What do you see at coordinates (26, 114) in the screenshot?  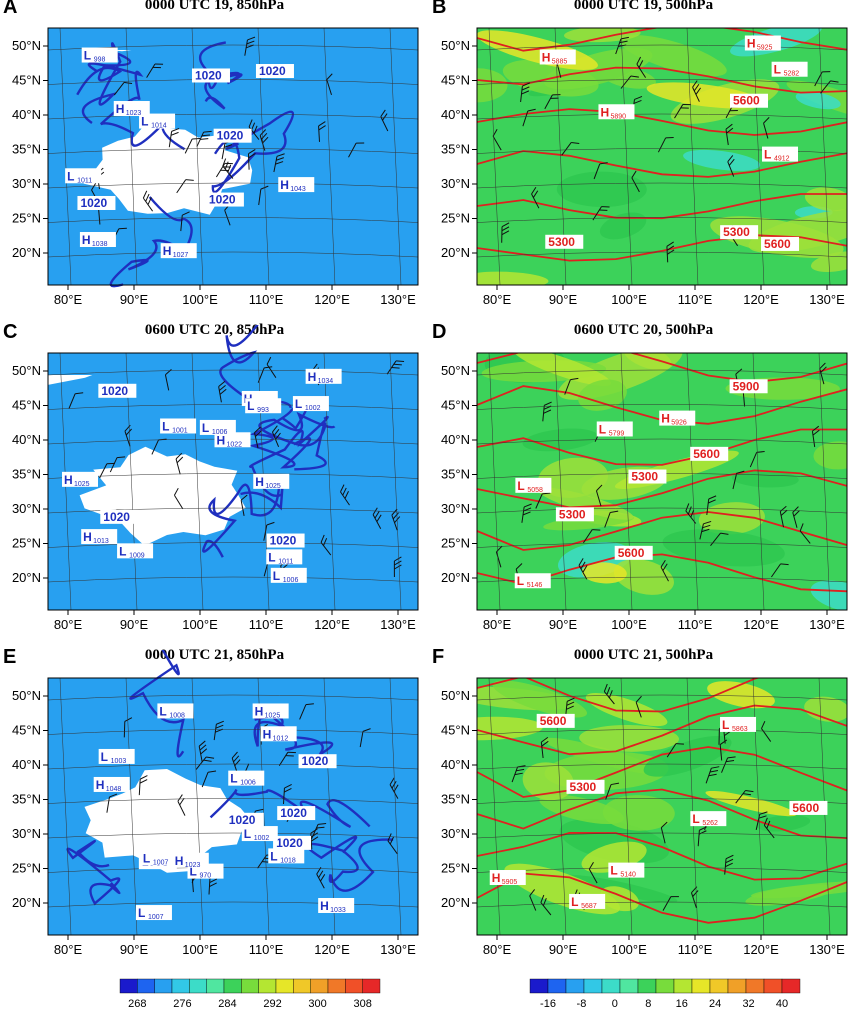 I see `lat-label: 40°N` at bounding box center [26, 114].